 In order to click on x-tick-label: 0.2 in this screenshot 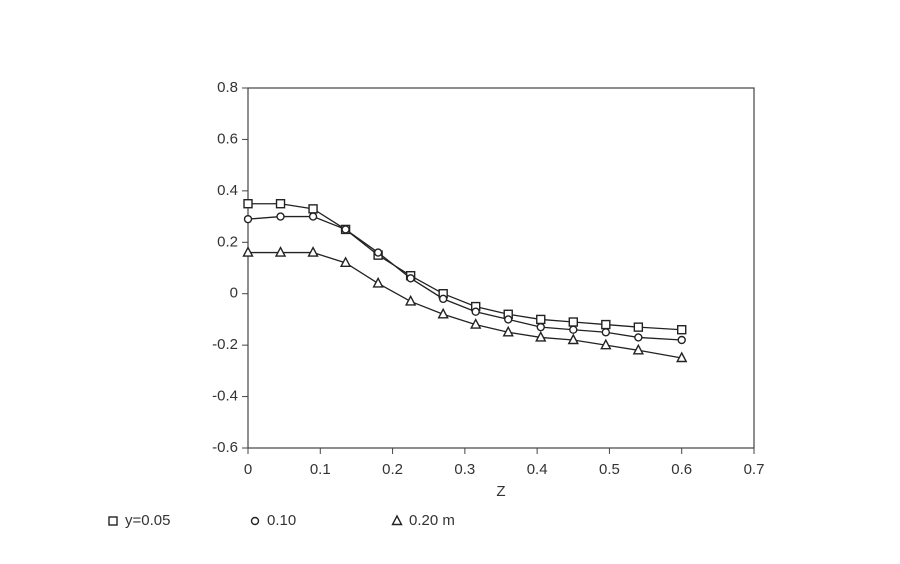, I will do `click(392, 469)`.